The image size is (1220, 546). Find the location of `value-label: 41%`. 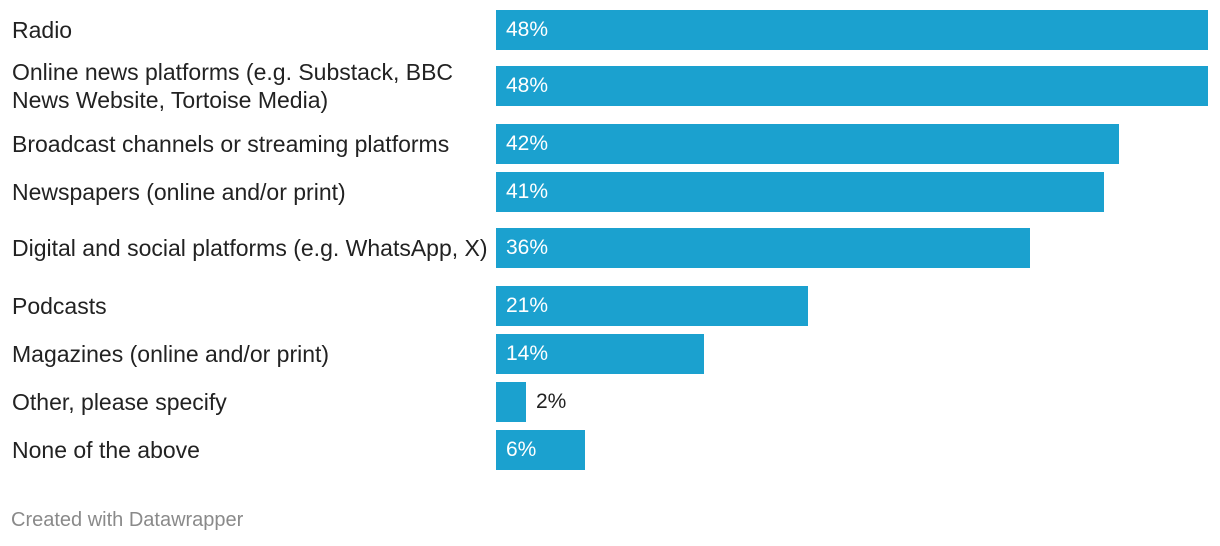

value-label: 41% is located at coordinates (527, 191).